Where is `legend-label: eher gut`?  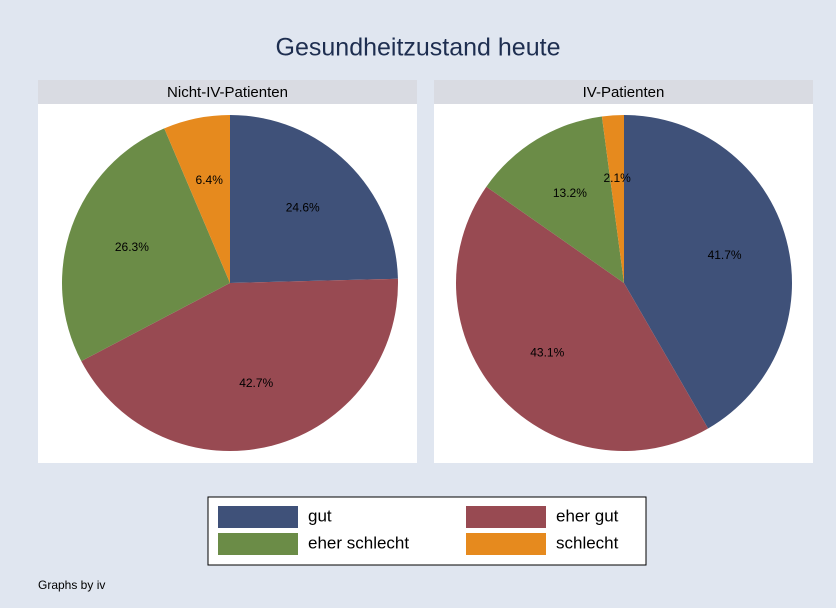 legend-label: eher gut is located at coordinates (587, 515).